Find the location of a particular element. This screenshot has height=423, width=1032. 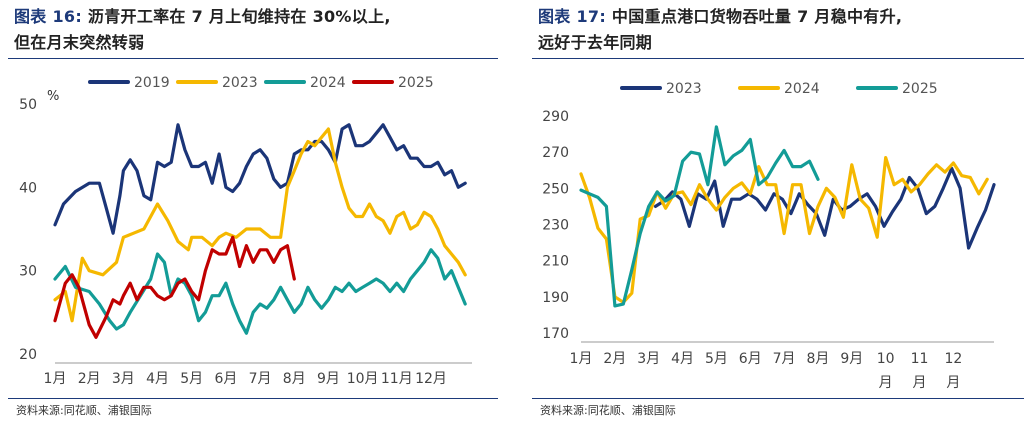

series-line-2024 is located at coordinates (784, 230).